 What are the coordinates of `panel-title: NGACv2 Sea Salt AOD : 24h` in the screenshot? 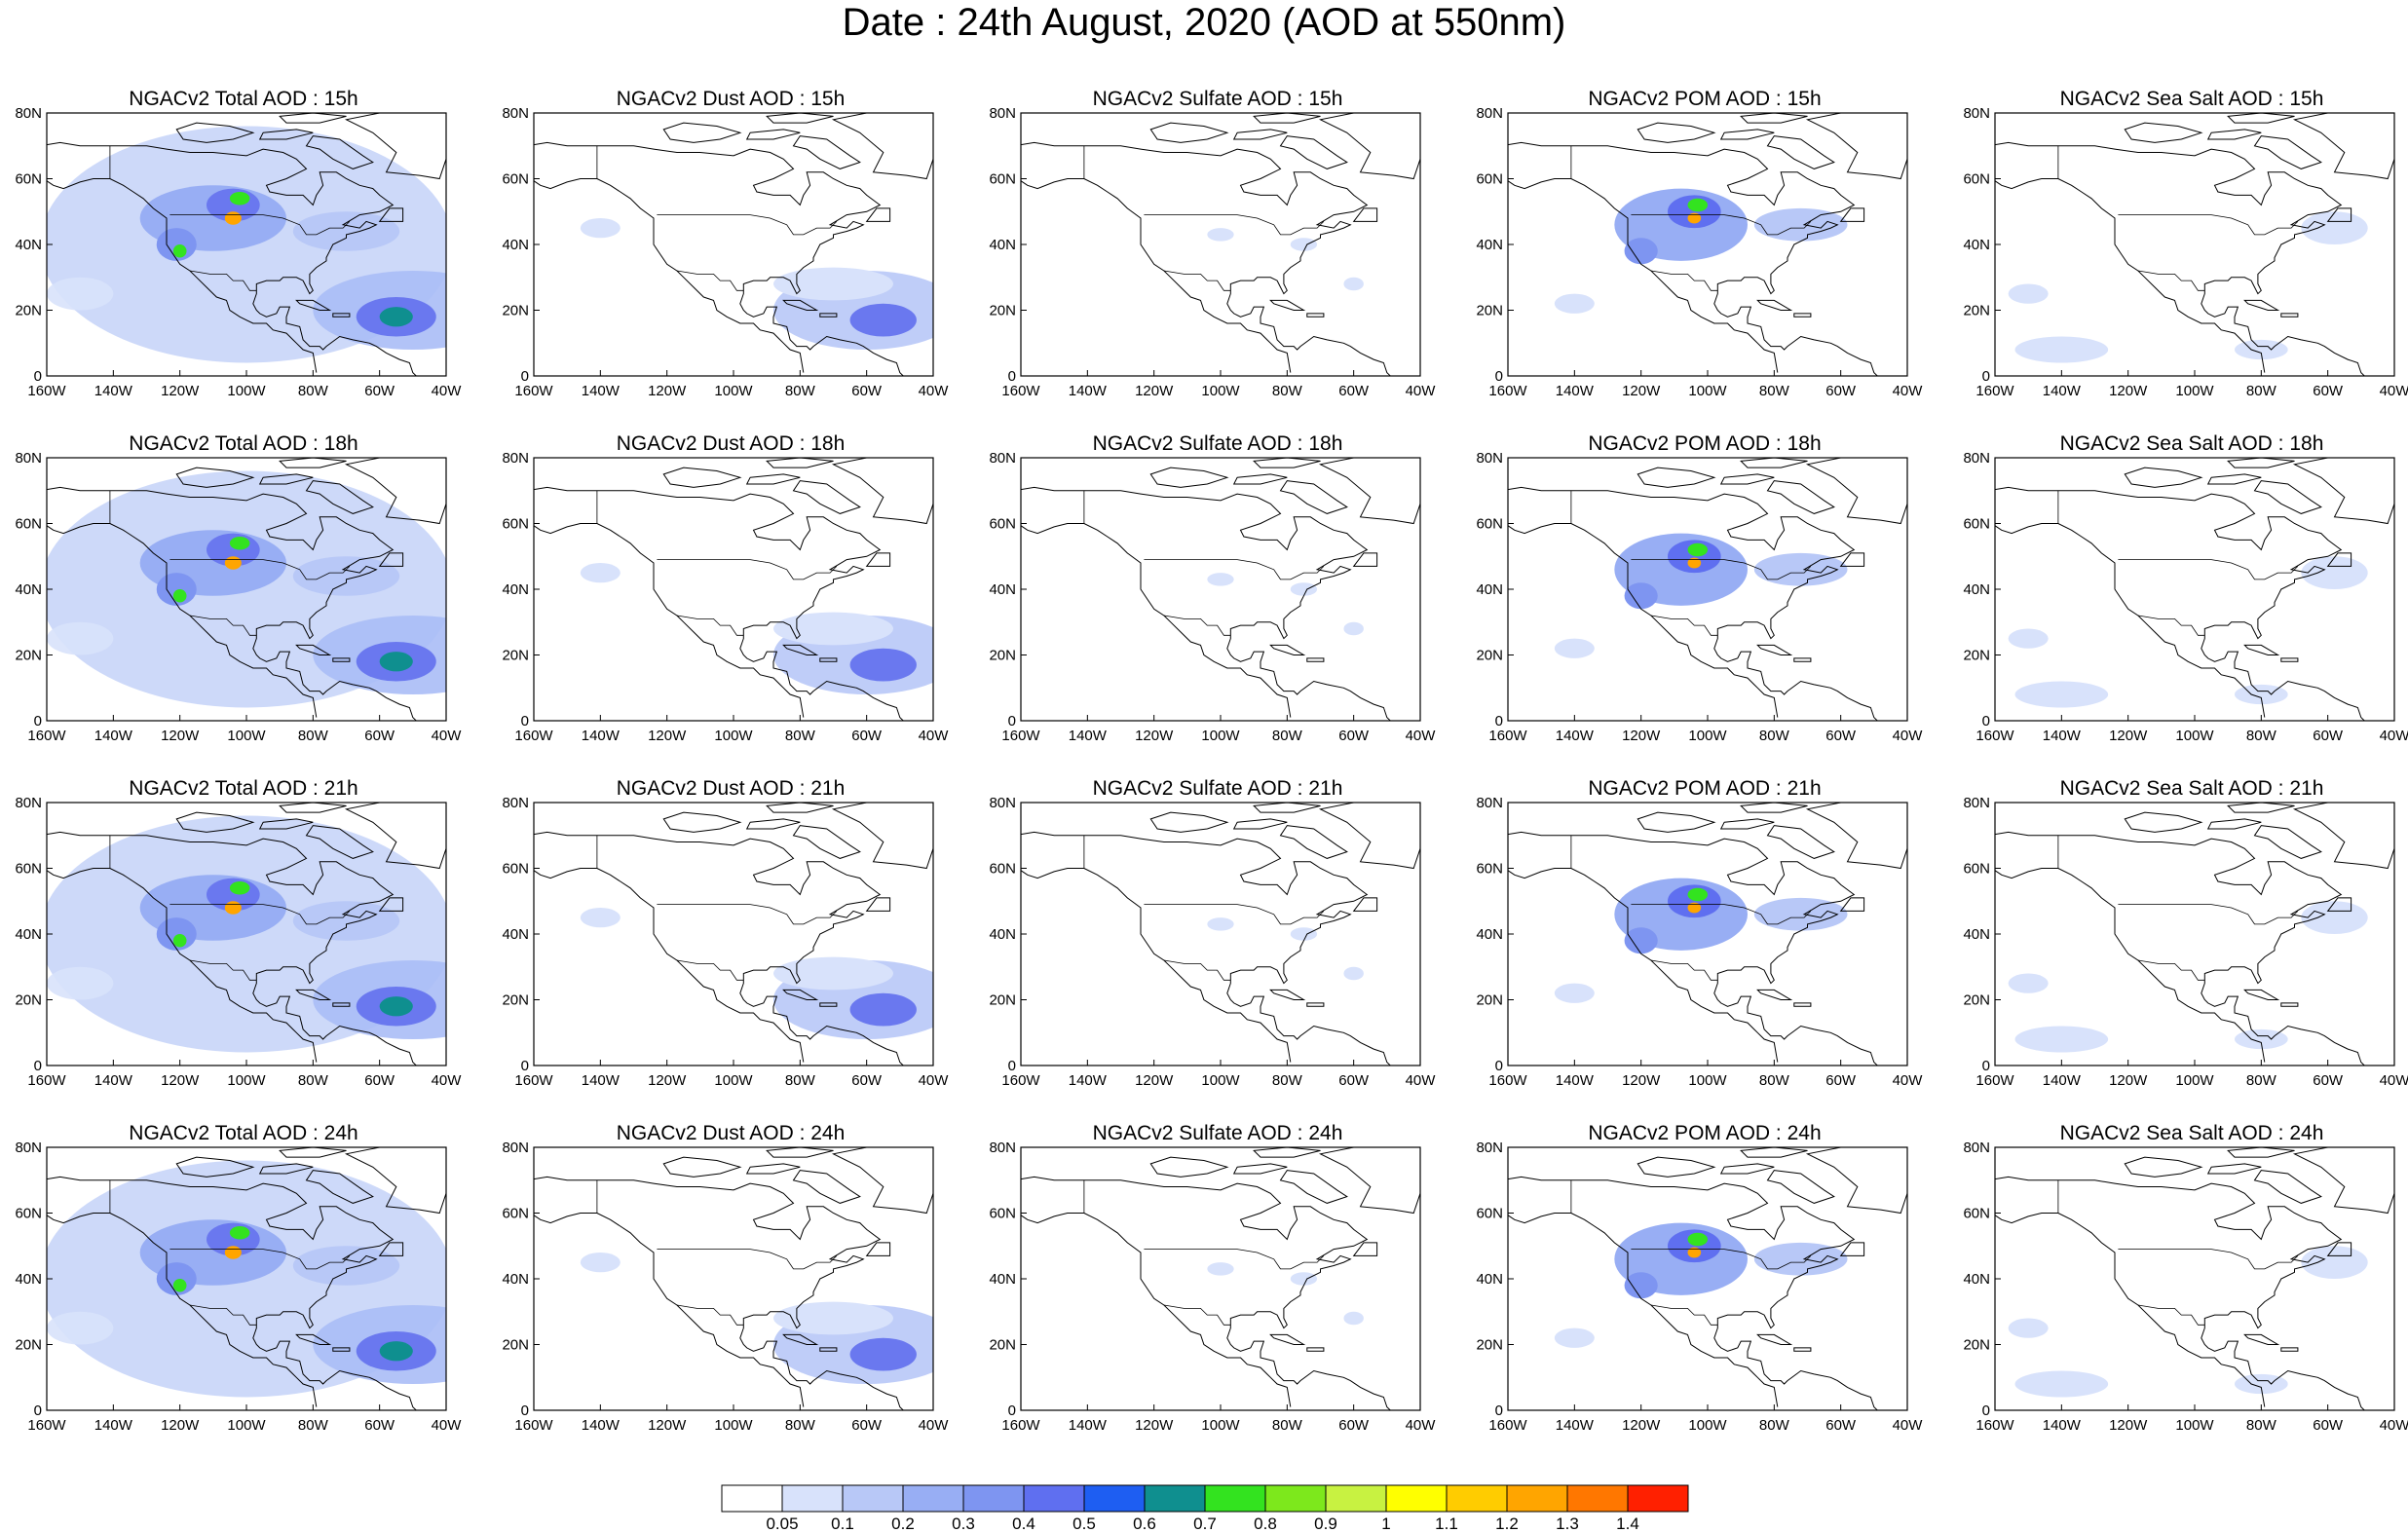 It's located at (2191, 1133).